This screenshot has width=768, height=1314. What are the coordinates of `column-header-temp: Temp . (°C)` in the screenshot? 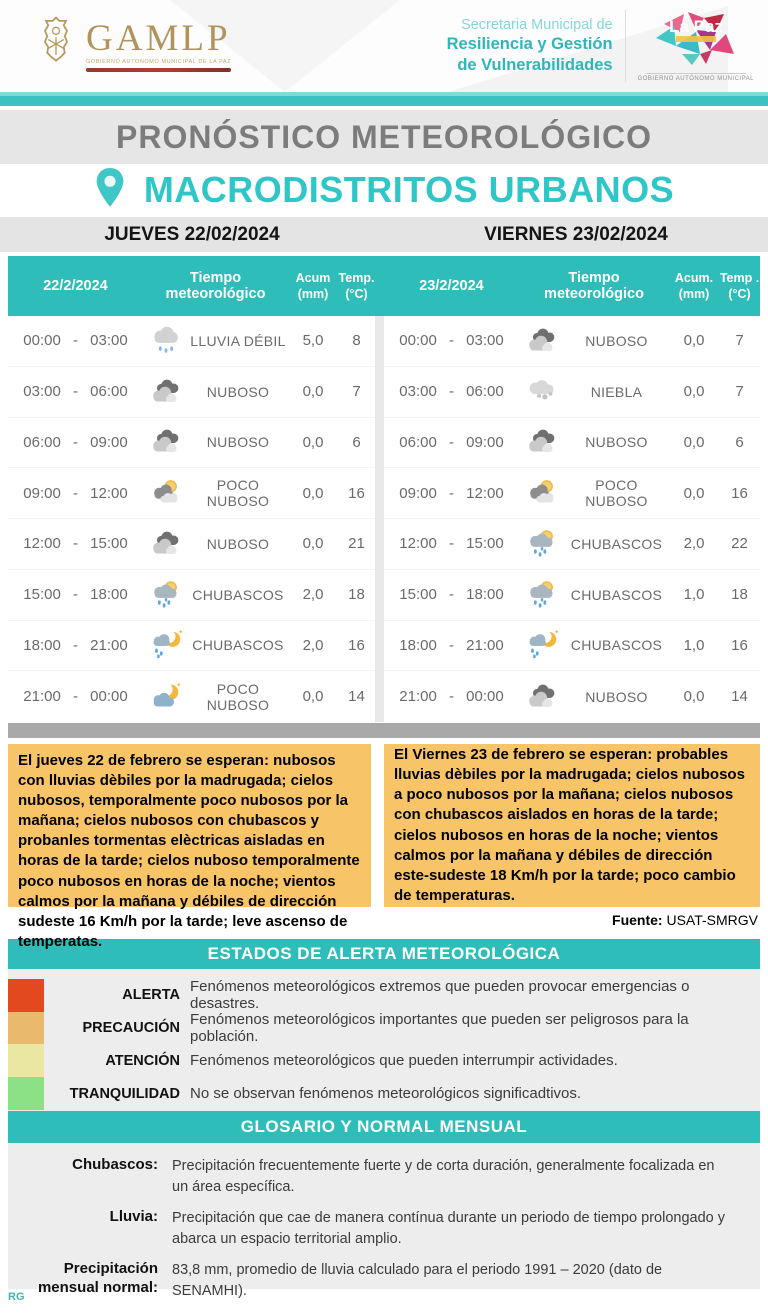 It's located at (739, 285).